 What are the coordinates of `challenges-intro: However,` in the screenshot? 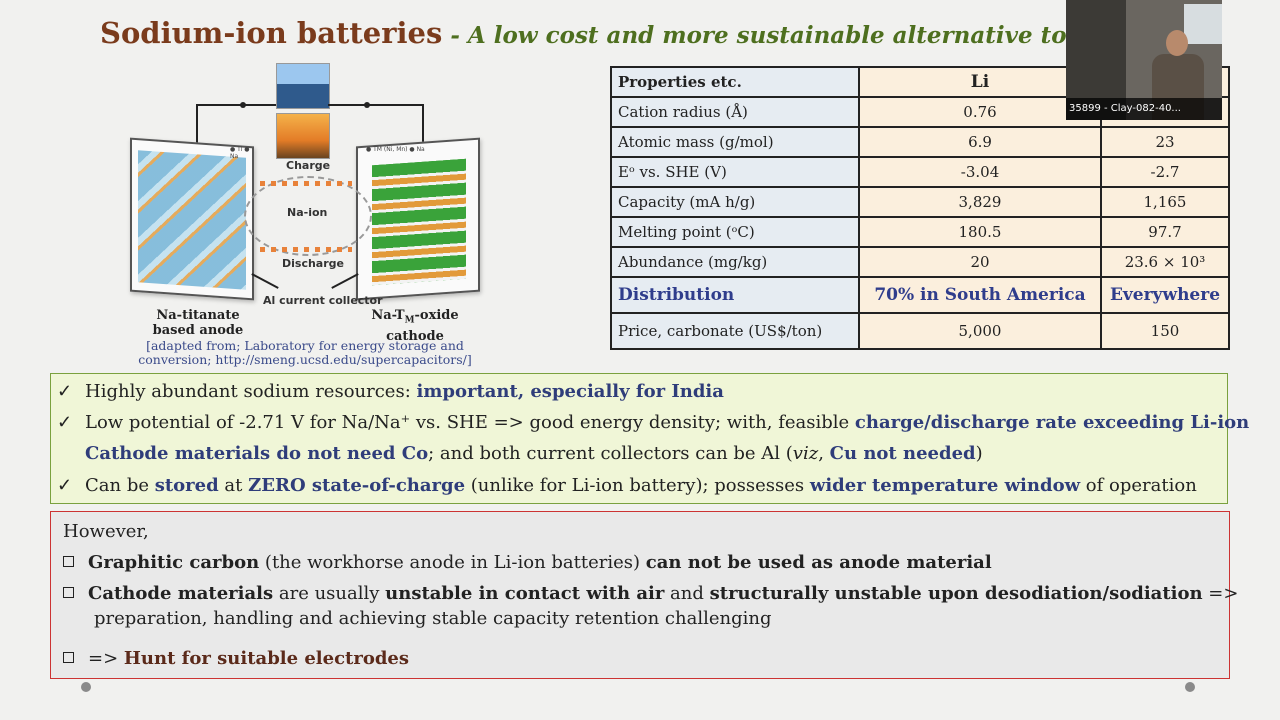 It's located at (106, 531).